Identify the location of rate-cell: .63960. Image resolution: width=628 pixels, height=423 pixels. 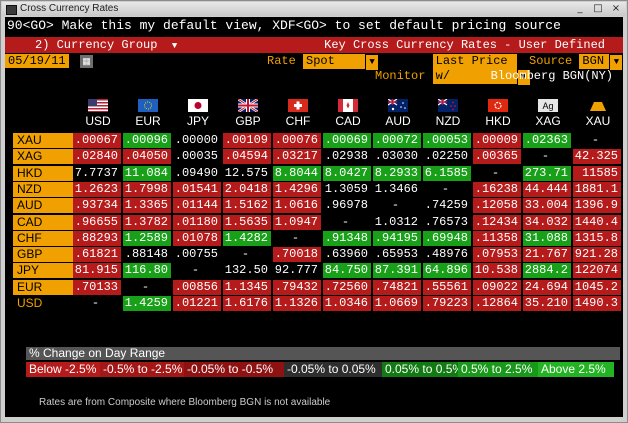
(347, 255).